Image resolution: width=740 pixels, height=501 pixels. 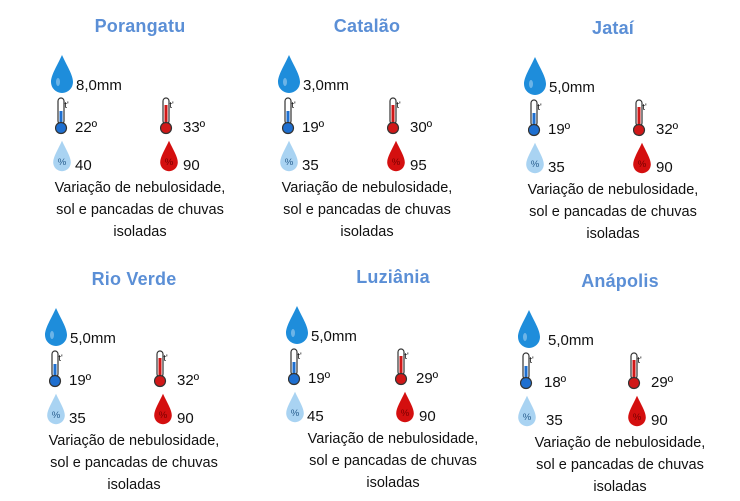 I want to click on temp-max: 30º, so click(x=421, y=127).